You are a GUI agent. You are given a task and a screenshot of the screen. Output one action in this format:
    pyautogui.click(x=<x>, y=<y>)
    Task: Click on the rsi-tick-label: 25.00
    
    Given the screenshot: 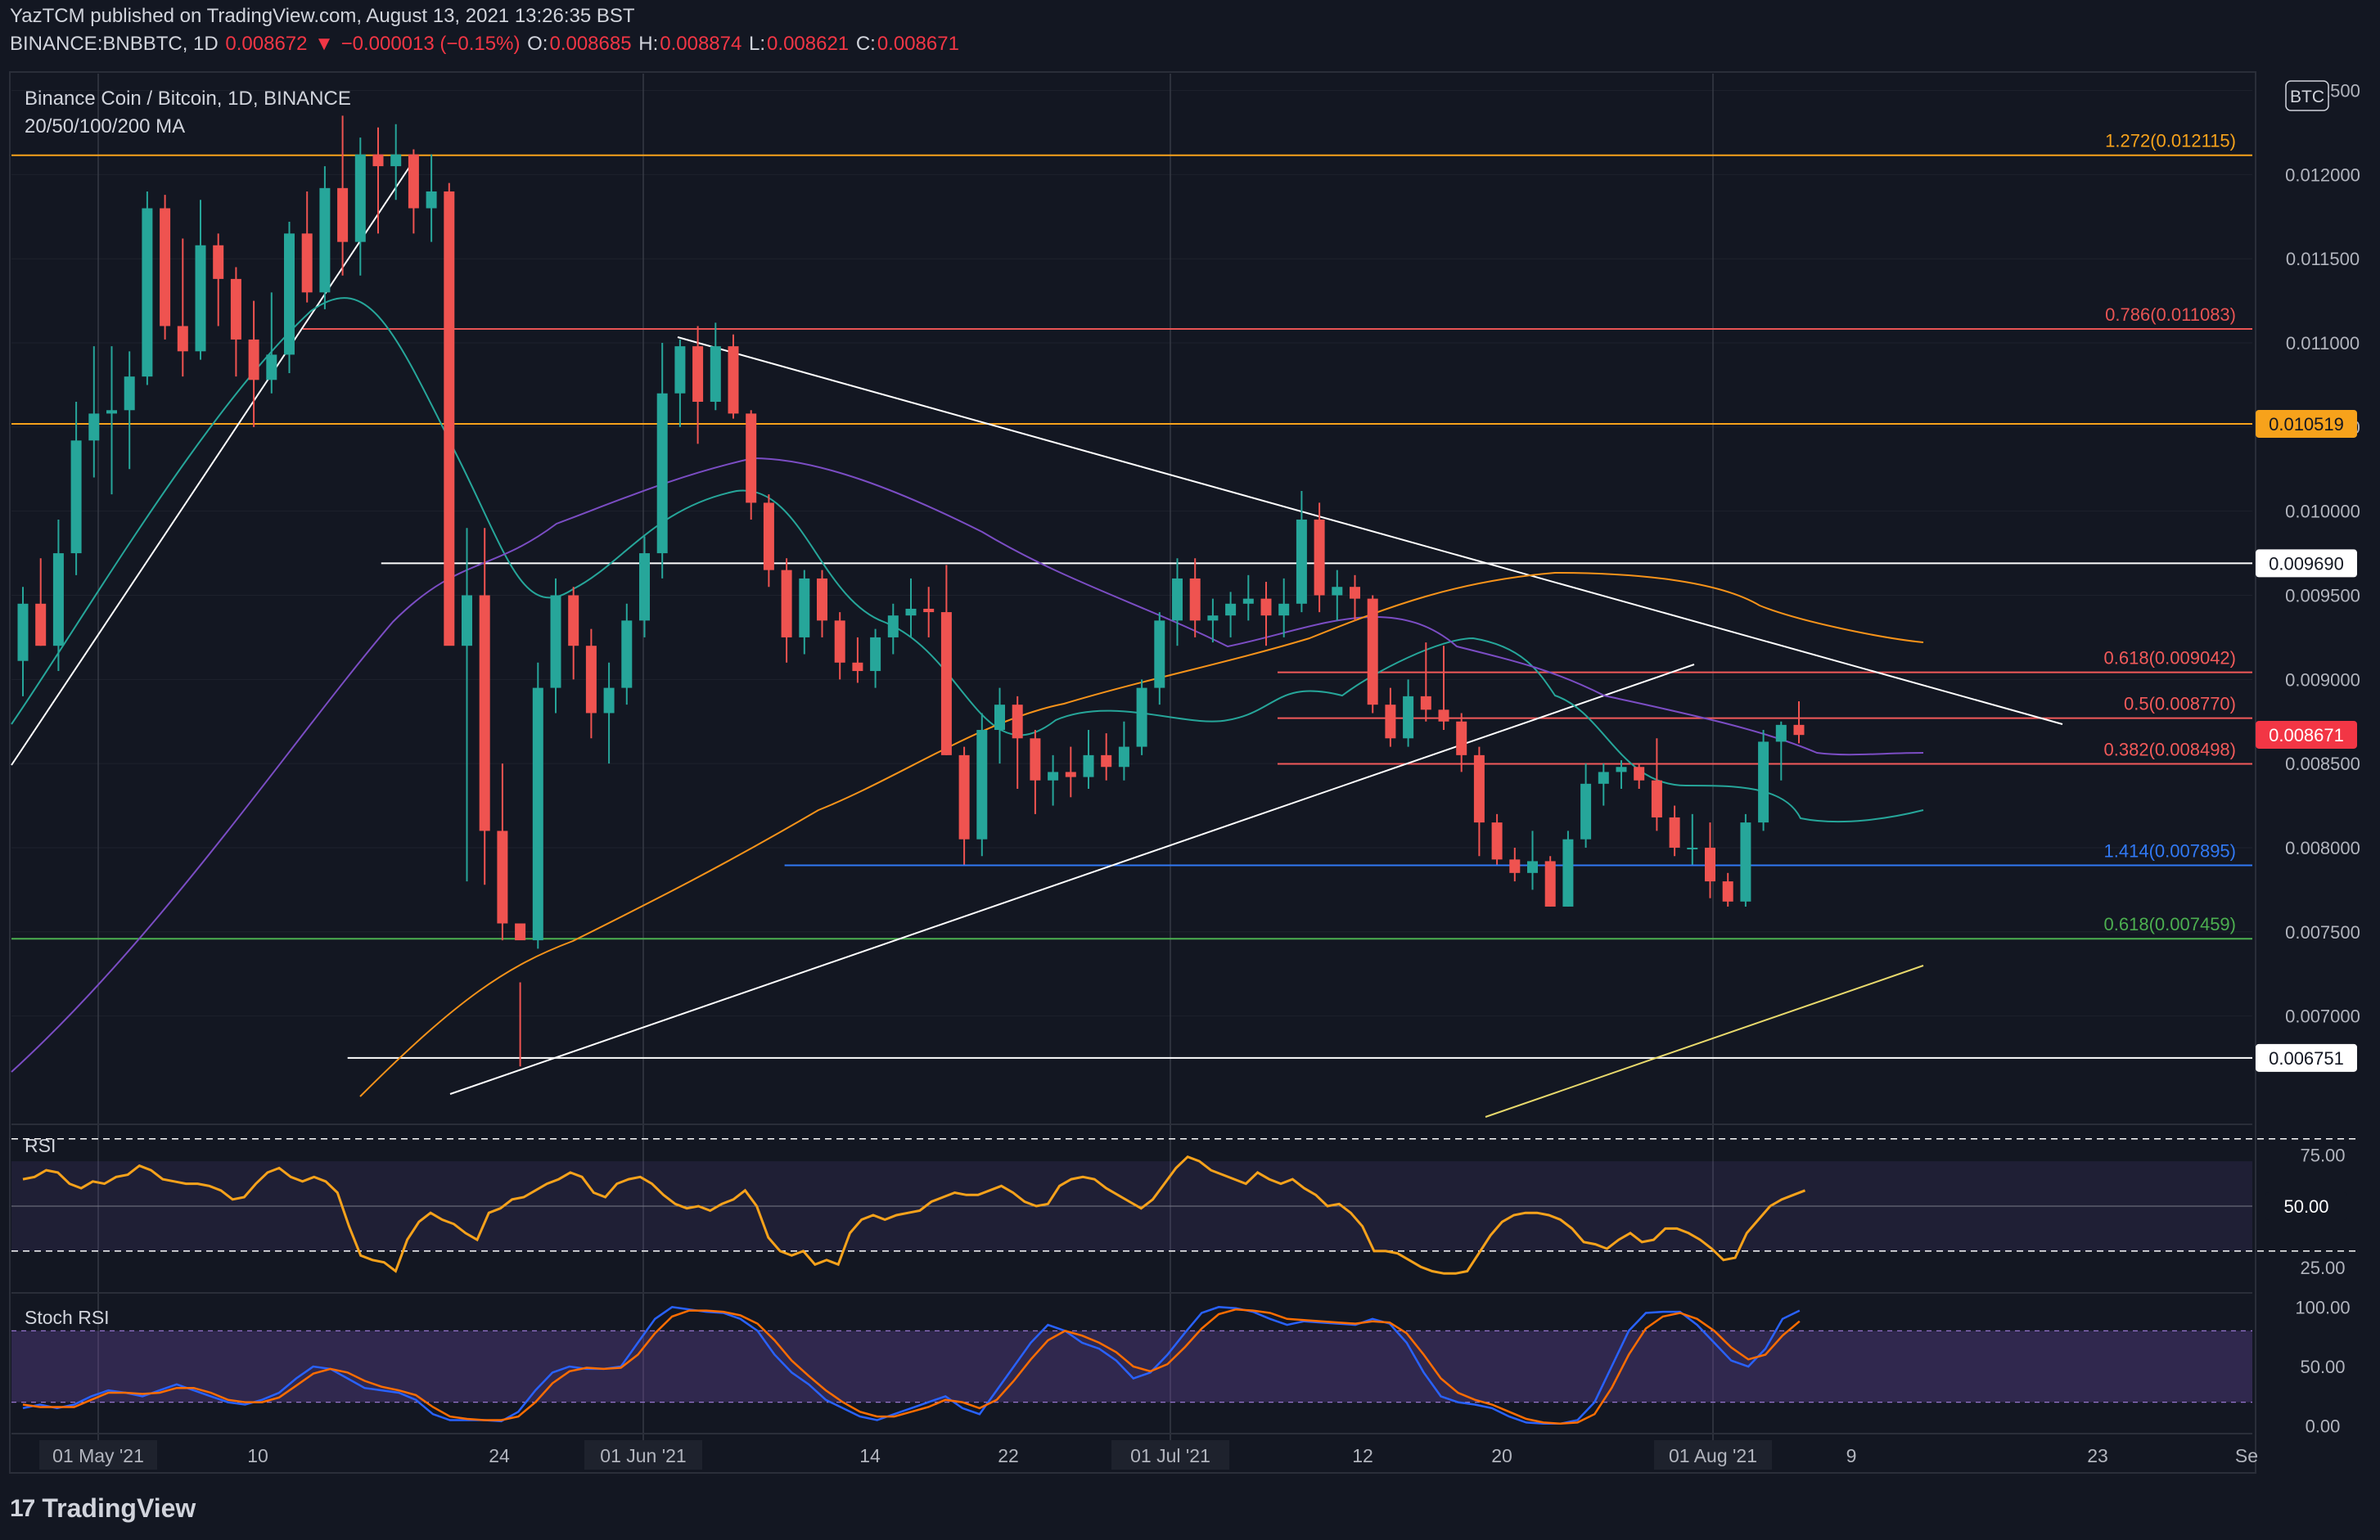 What is the action you would take?
    pyautogui.click(x=2322, y=1268)
    